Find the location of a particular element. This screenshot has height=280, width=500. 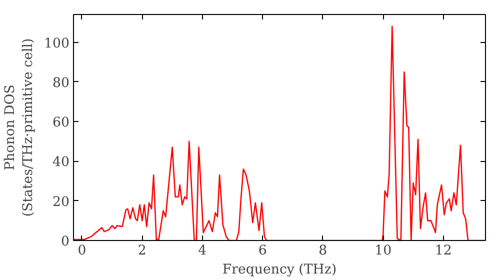

y-axis-title: Phonon DOS (States/THz·primitive cell) is located at coordinates (19, 127).